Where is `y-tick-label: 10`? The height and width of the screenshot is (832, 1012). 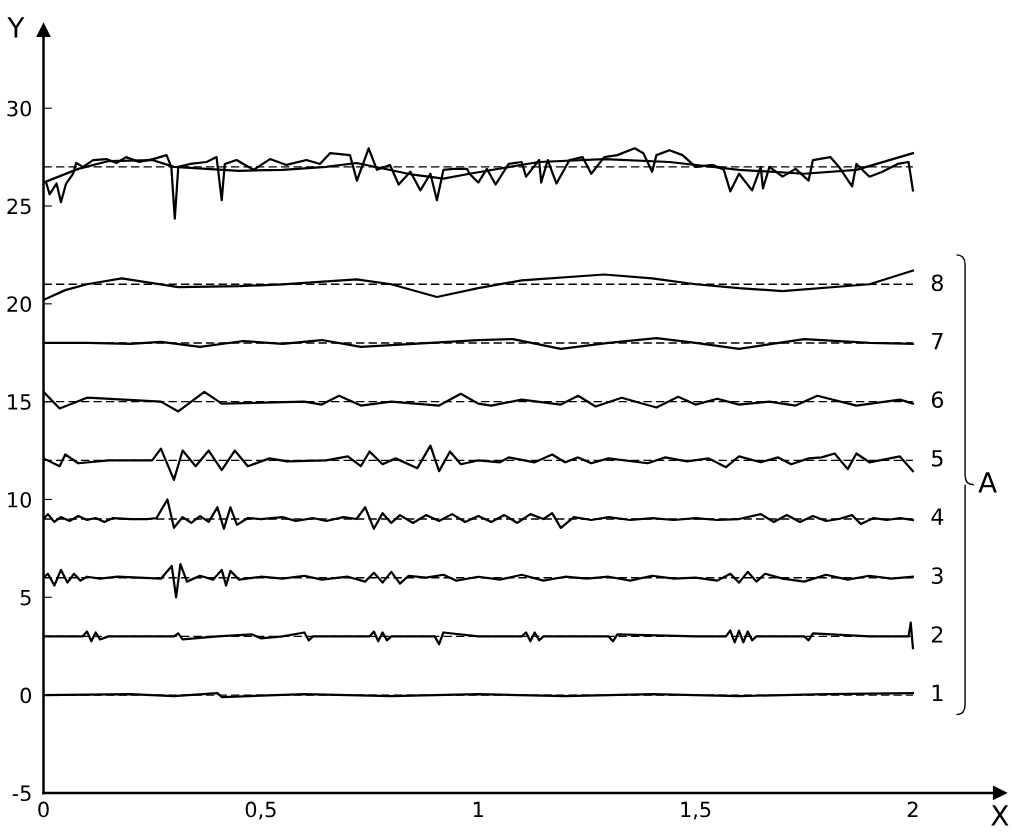 y-tick-label: 10 is located at coordinates (20, 499).